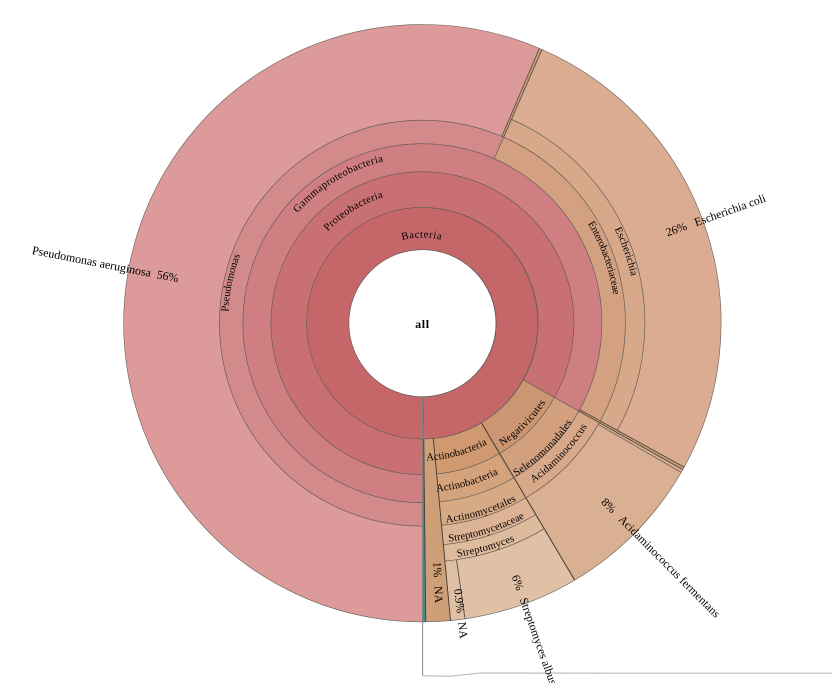 Image resolution: width=832 pixels, height=683 pixels. What do you see at coordinates (422, 324) in the screenshot?
I see `svg-text: all` at bounding box center [422, 324].